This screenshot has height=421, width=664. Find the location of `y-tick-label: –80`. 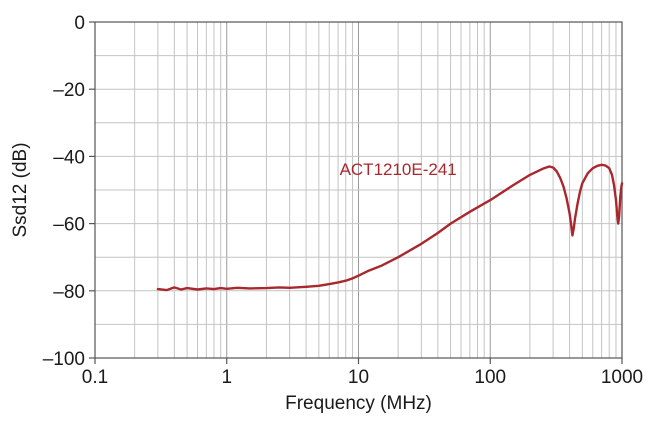

y-tick-label: –80 is located at coordinates (69, 292).